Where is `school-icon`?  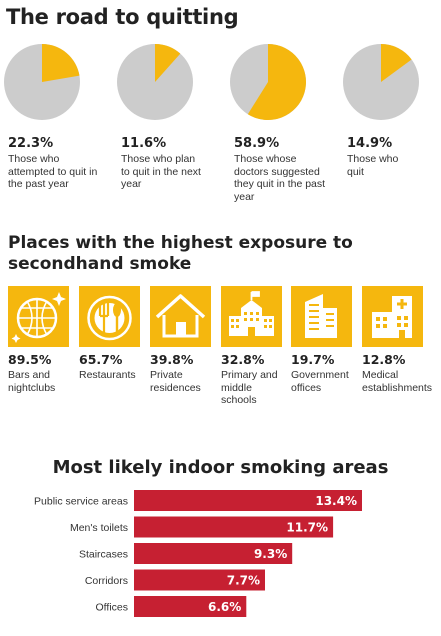 school-icon is located at coordinates (251, 316).